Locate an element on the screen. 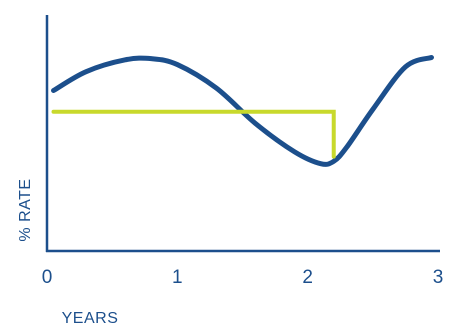 This screenshot has width=460, height=327. x-tick-labels: 0 1 2 3 is located at coordinates (243, 277).